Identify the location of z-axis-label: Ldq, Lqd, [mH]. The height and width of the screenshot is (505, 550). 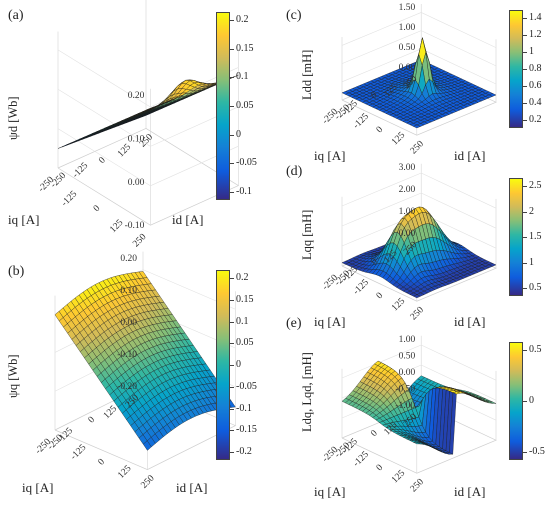
(307, 392).